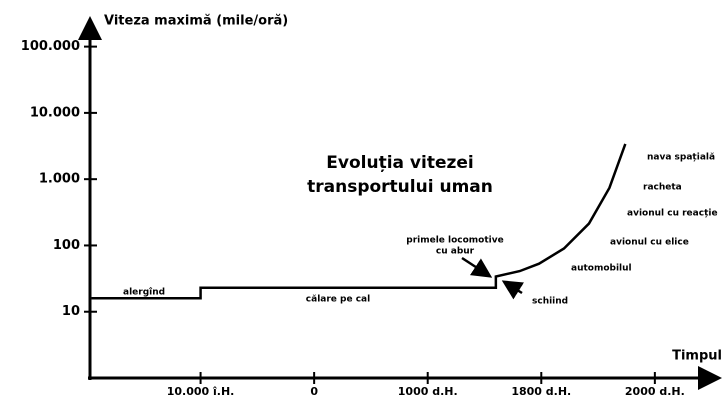 The image size is (726, 401). I want to click on annotation: avionul cu elice, so click(649, 243).